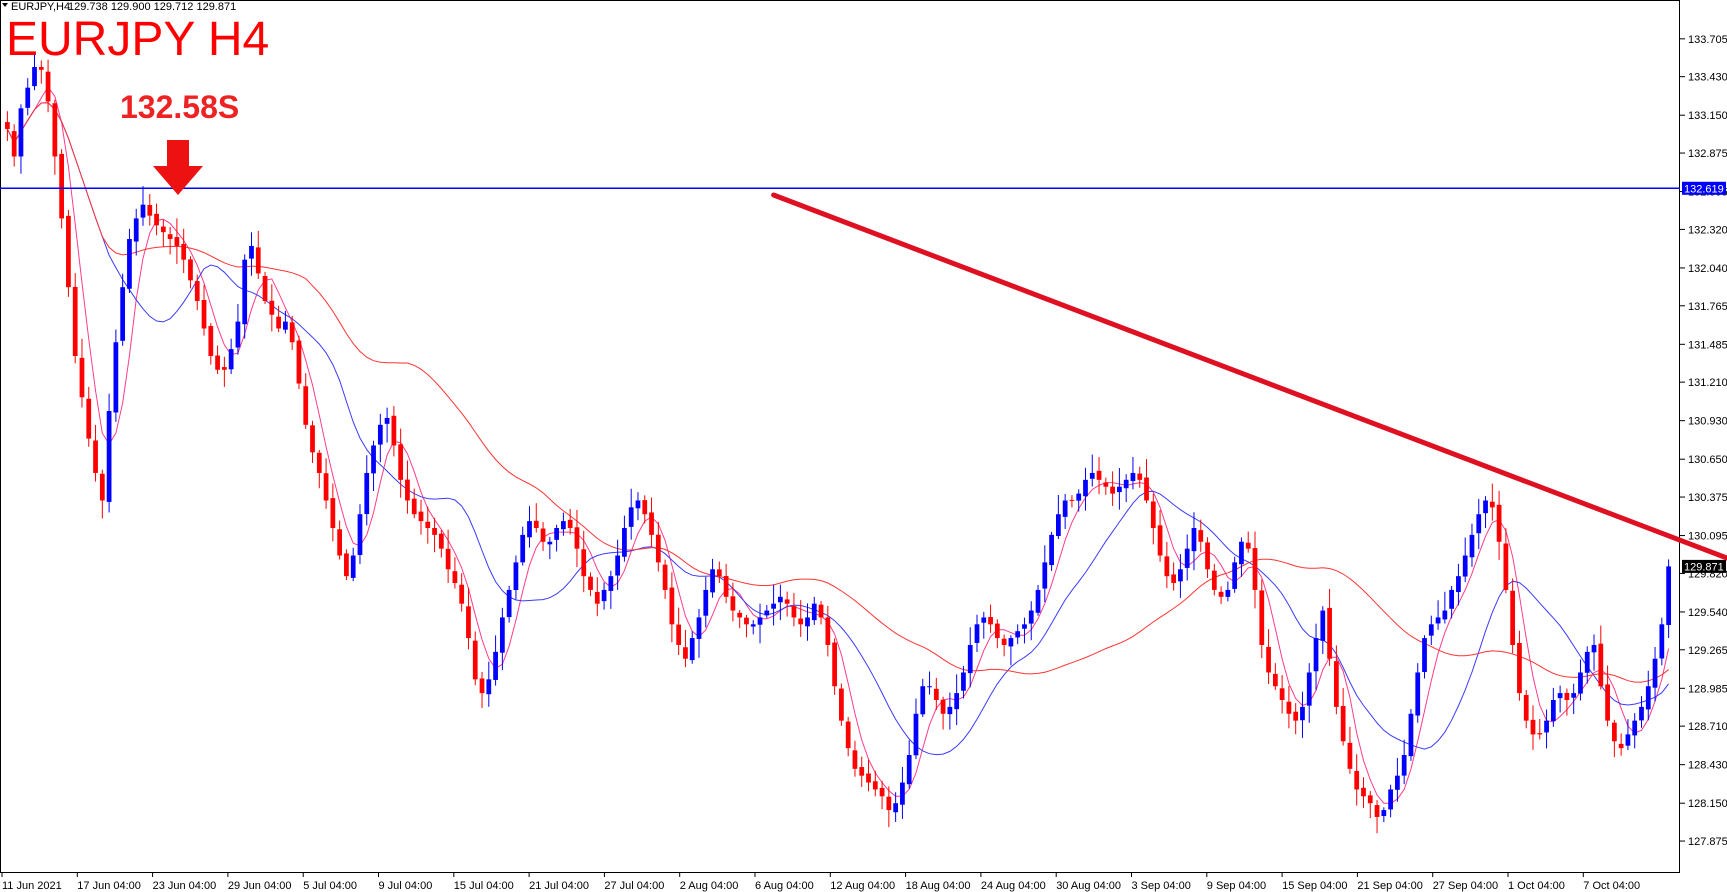 The height and width of the screenshot is (892, 1727). I want to click on x-tick-label: 9 Sep 04:00, so click(1236, 886).